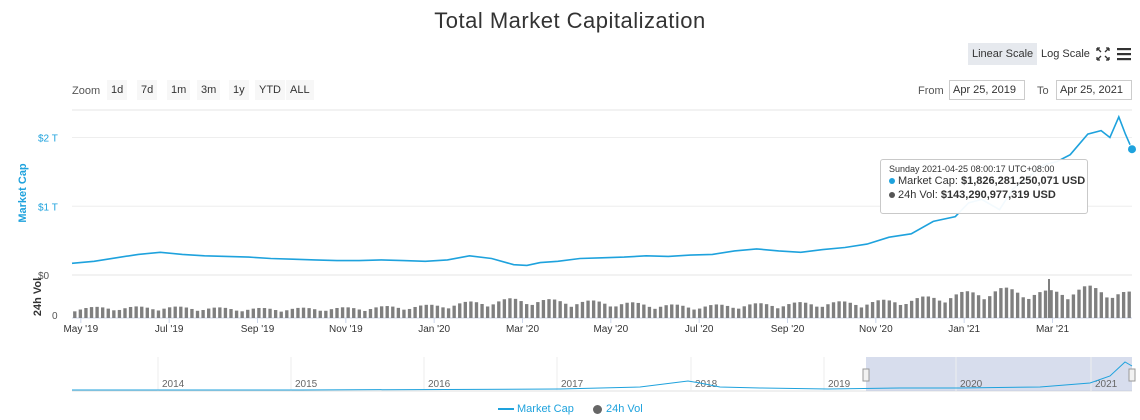 The image size is (1140, 420). What do you see at coordinates (179, 90) in the screenshot?
I see `zoom-1m-button: 1m` at bounding box center [179, 90].